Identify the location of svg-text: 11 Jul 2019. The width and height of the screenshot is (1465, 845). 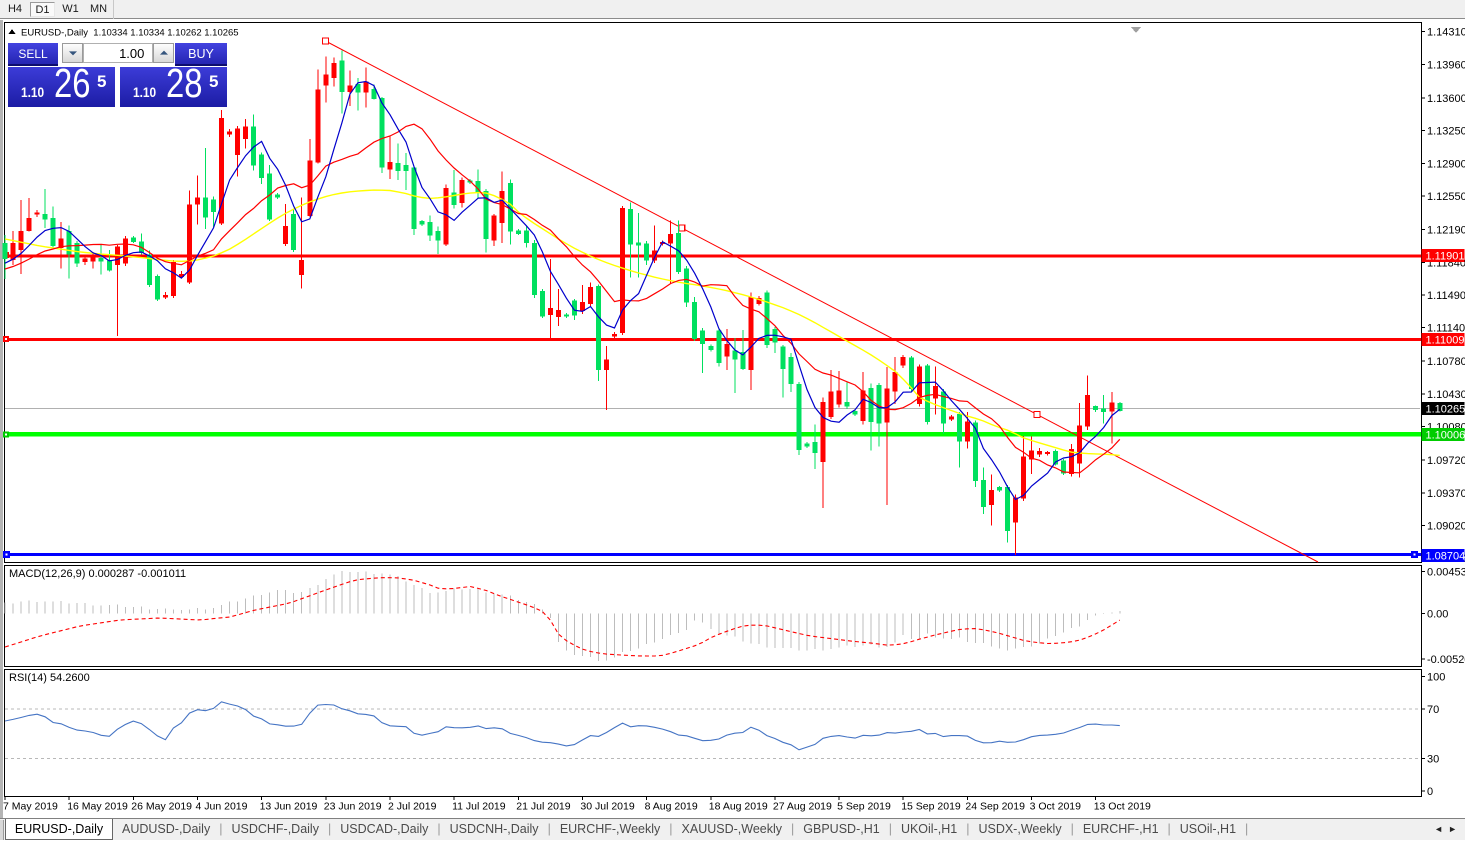
(479, 807).